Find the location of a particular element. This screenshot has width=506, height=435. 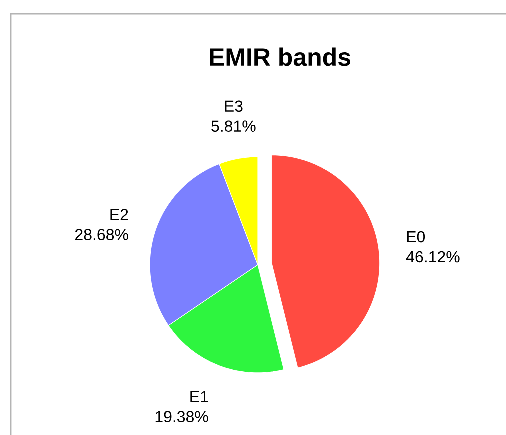

data-label: 5.81% is located at coordinates (234, 126).